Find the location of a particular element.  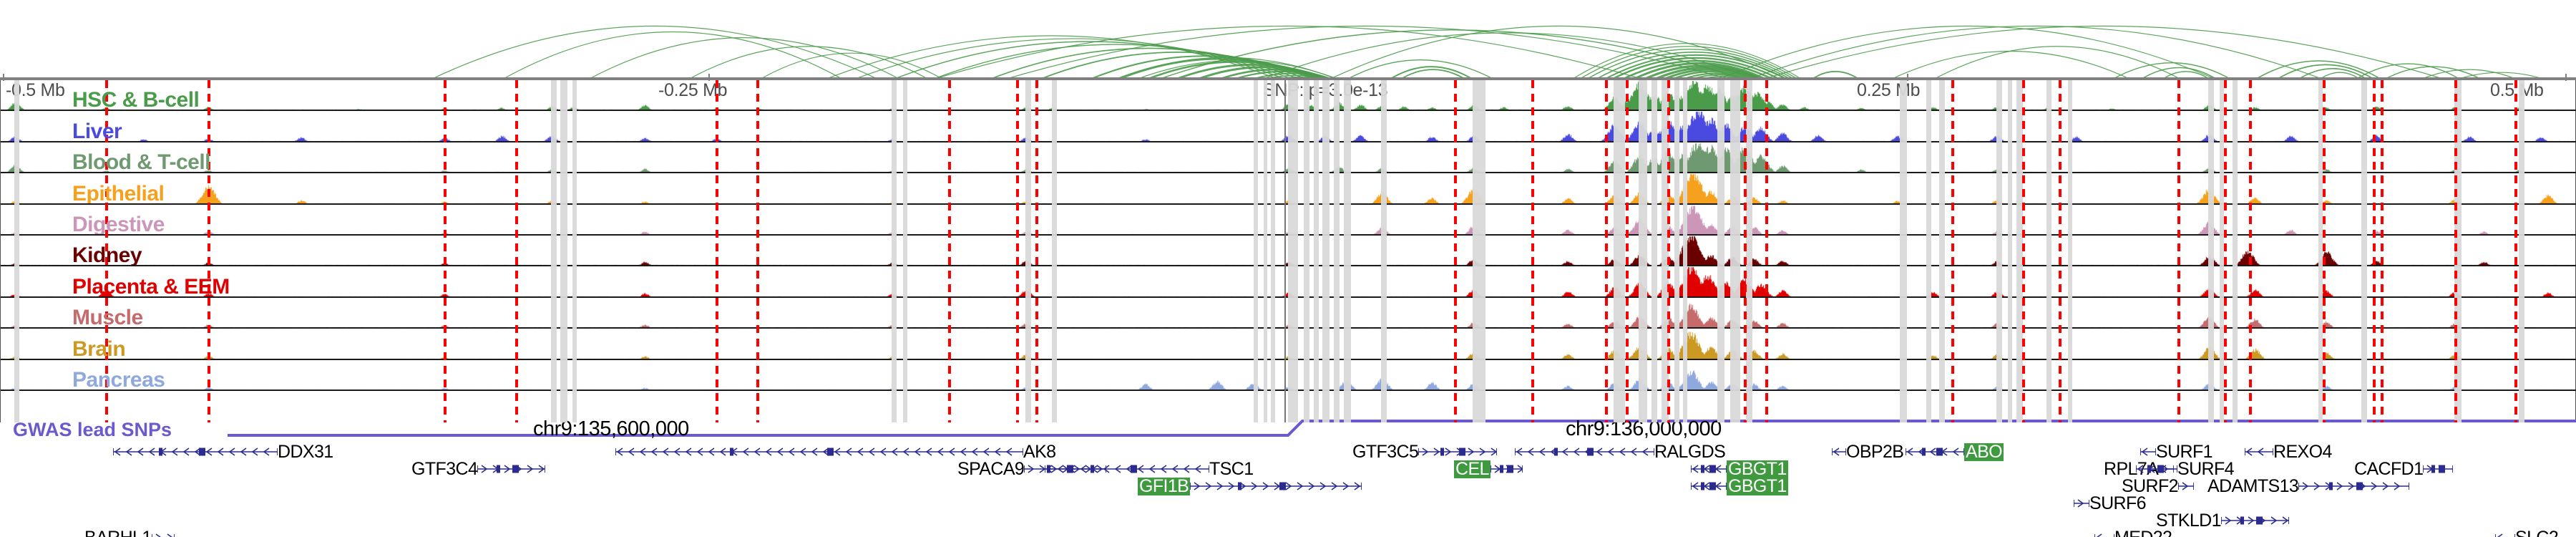

signal-track-epithelial: Epithelial is located at coordinates (1288, 189).